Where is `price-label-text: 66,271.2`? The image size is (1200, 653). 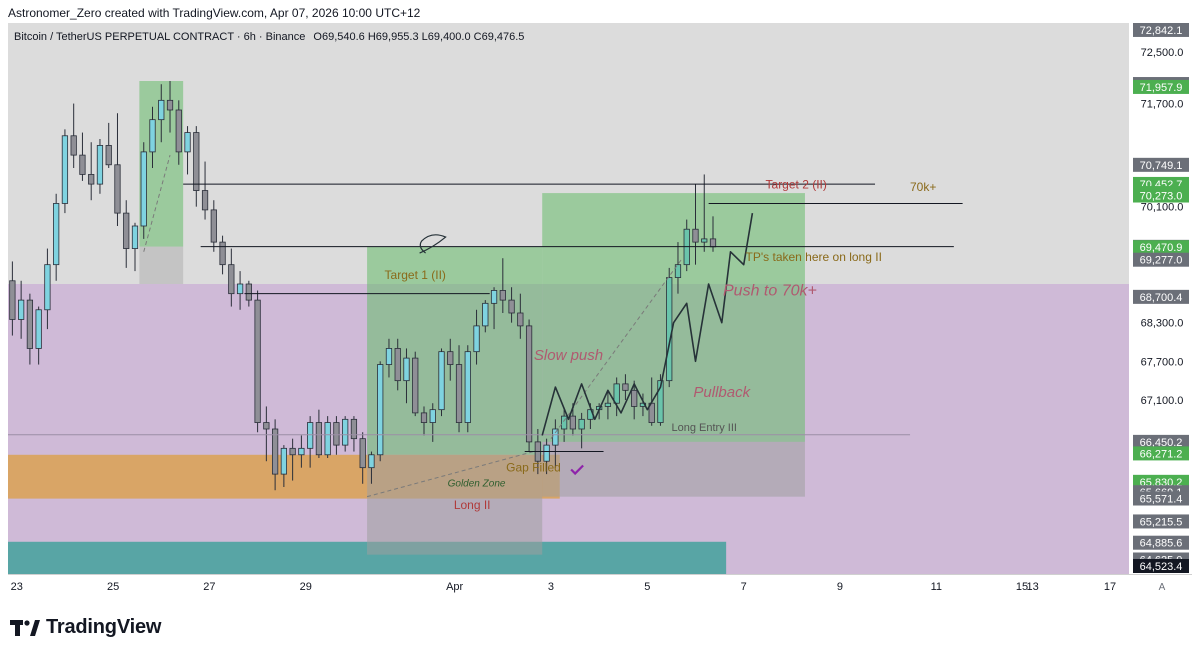 price-label-text: 66,271.2 is located at coordinates (1161, 454).